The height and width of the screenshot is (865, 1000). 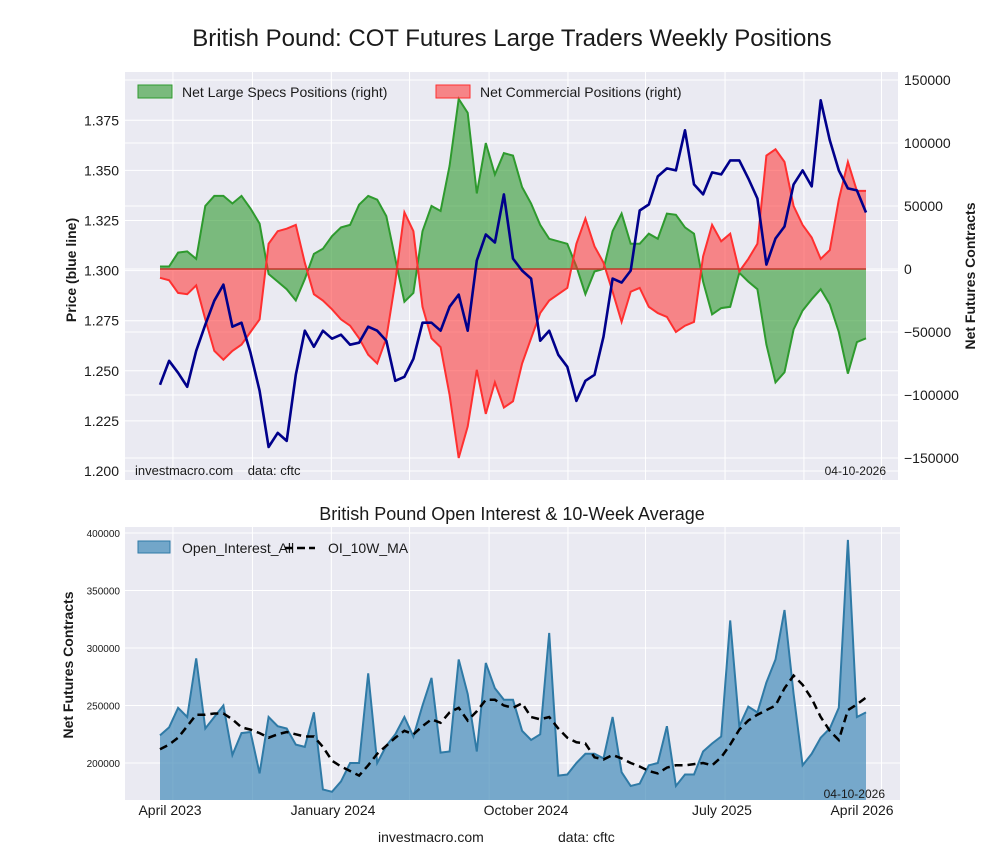 What do you see at coordinates (861, 810) in the screenshot?
I see `bottom-x-tick-label: April 2026` at bounding box center [861, 810].